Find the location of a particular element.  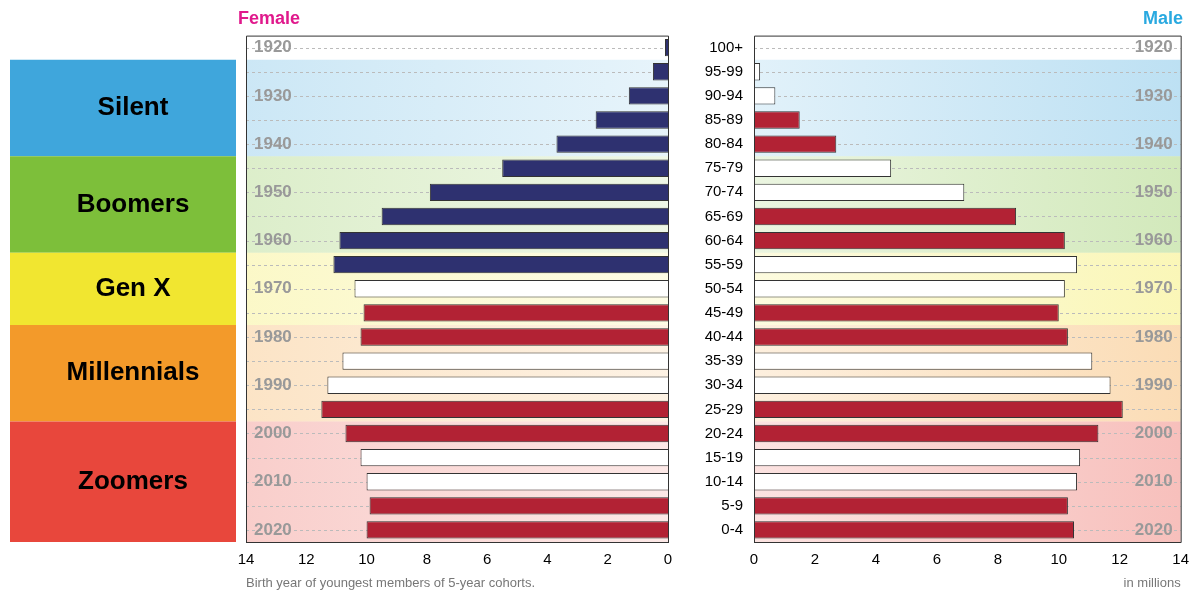

y-tick-label: 80-84 is located at coordinates (723, 143).